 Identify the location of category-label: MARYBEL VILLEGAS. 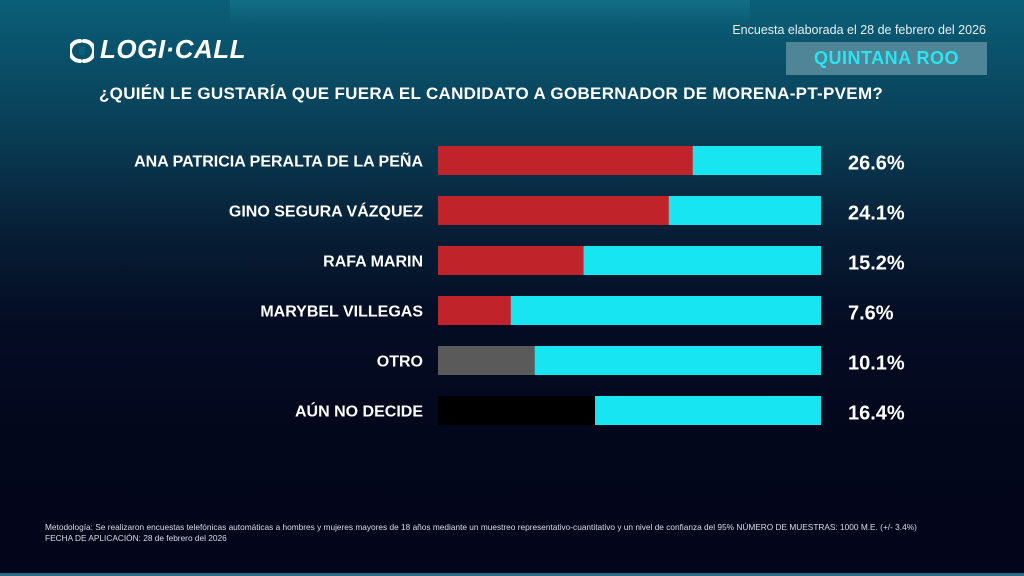
(341, 312).